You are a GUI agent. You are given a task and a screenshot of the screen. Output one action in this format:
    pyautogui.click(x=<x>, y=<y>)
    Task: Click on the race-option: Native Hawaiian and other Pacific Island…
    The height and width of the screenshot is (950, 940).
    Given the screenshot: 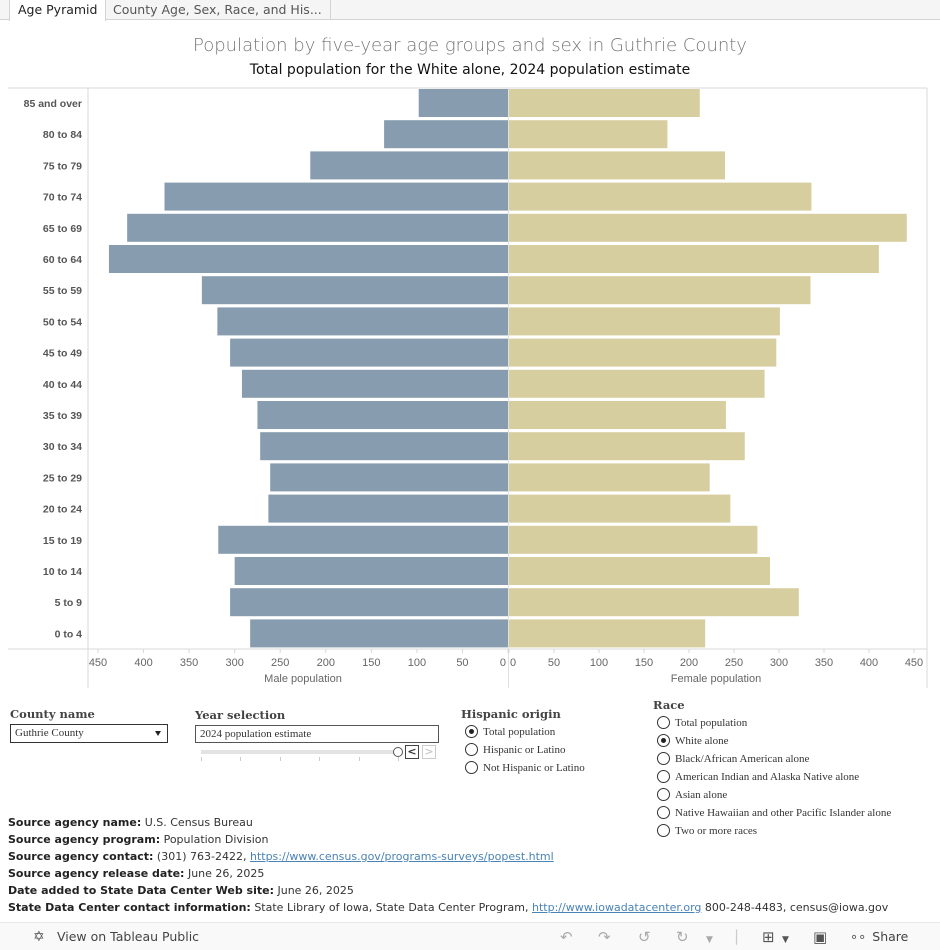 What is the action you would take?
    pyautogui.click(x=774, y=813)
    